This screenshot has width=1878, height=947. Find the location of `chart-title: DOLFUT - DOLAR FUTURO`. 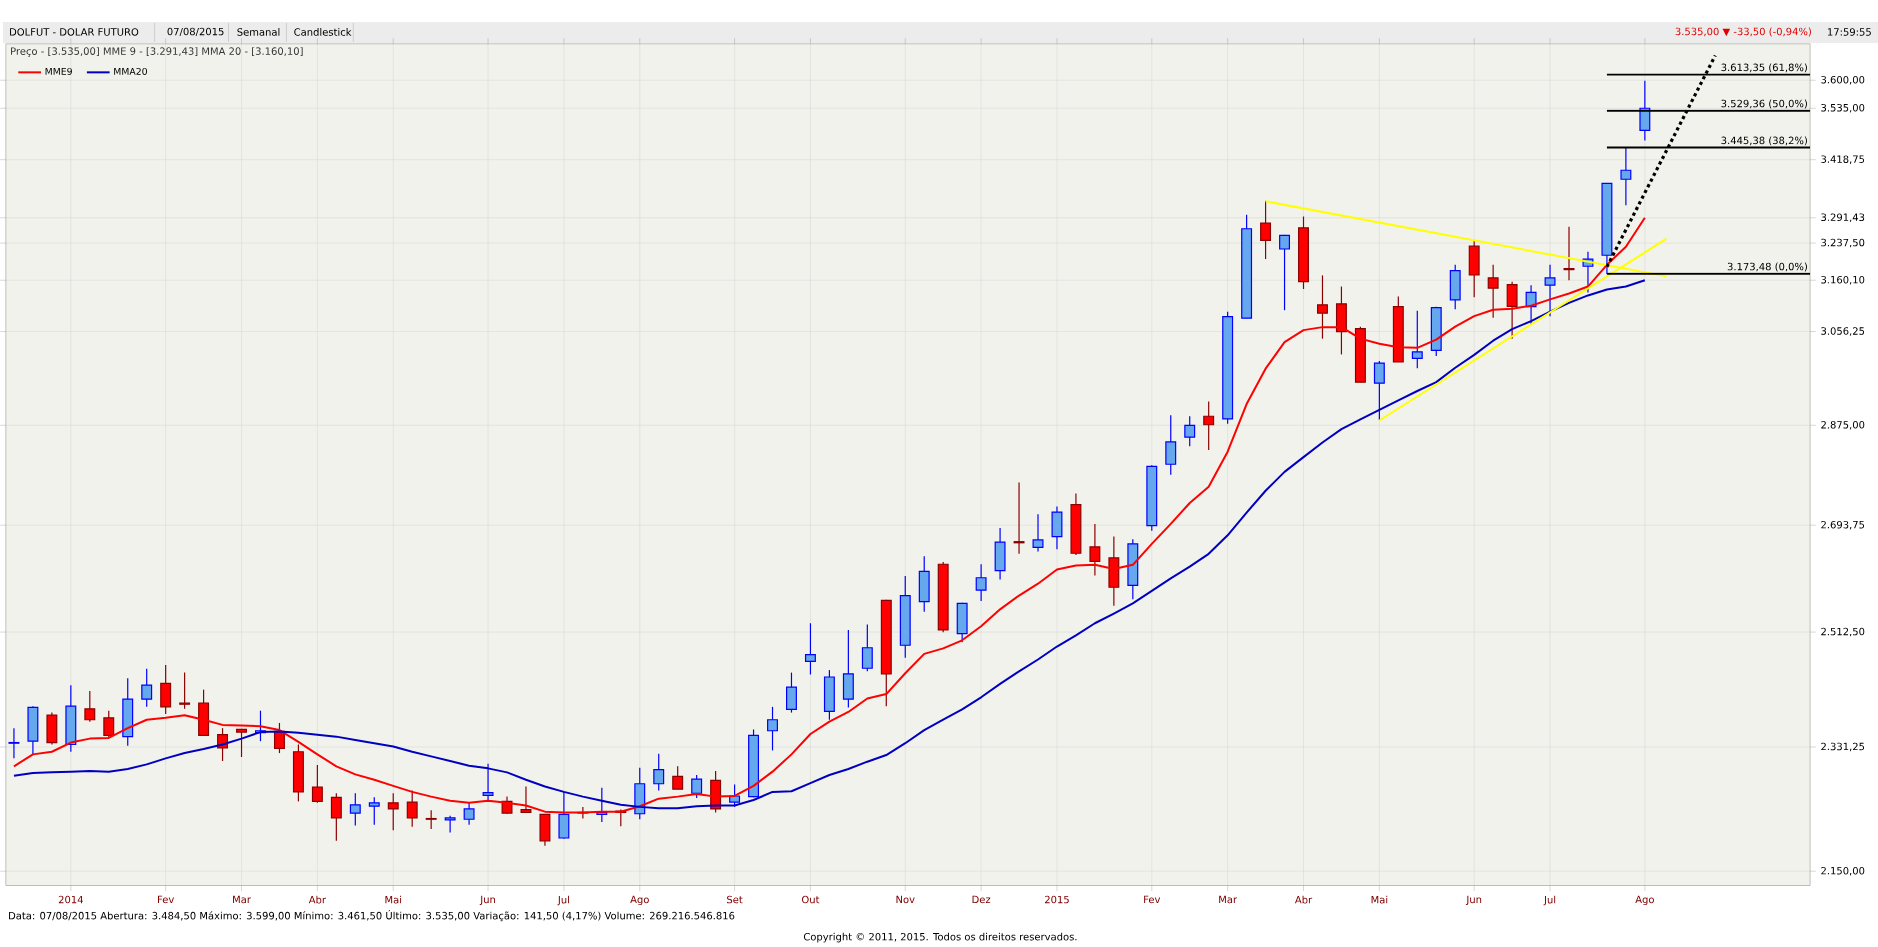

chart-title: DOLFUT - DOLAR FUTURO is located at coordinates (74, 32).